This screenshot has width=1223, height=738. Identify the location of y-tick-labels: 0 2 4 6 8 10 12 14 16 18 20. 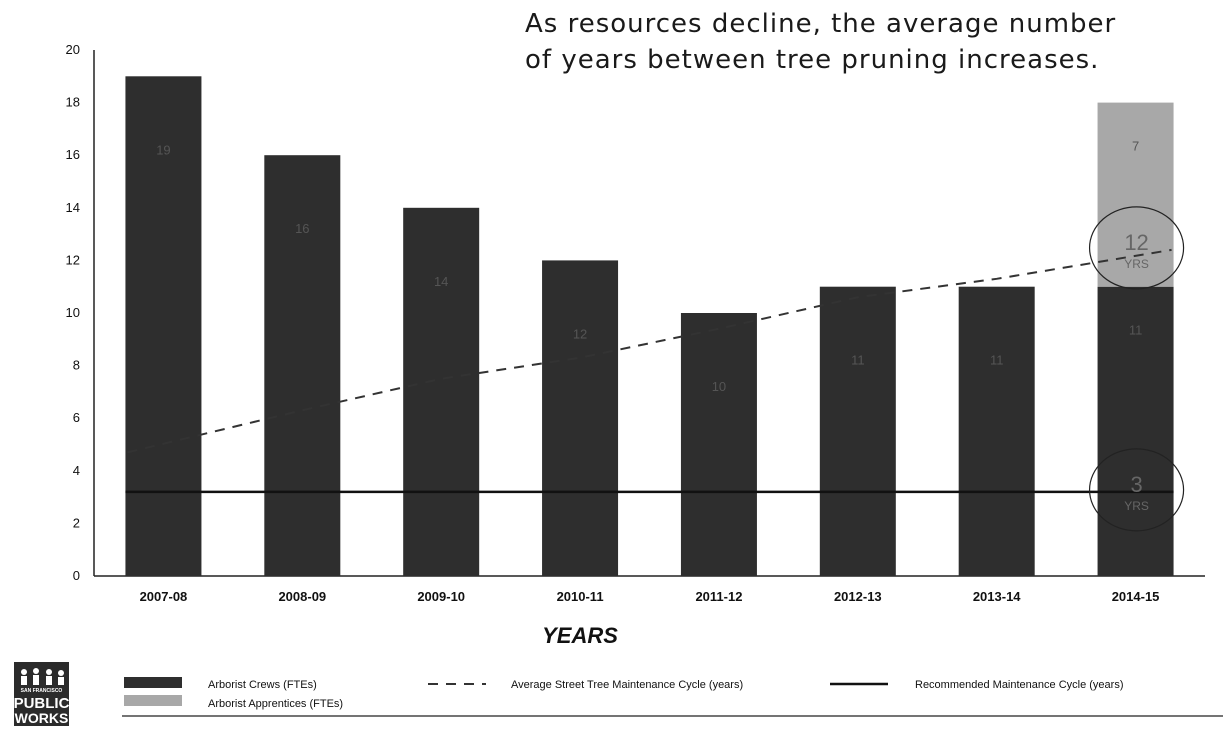
(73, 312).